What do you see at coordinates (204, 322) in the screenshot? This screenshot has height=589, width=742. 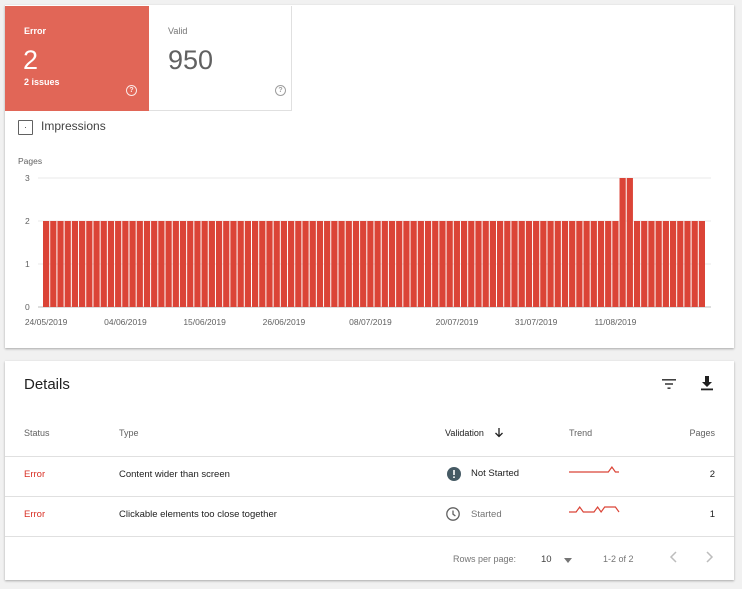 I see `x-tick-label: 15/06/2019` at bounding box center [204, 322].